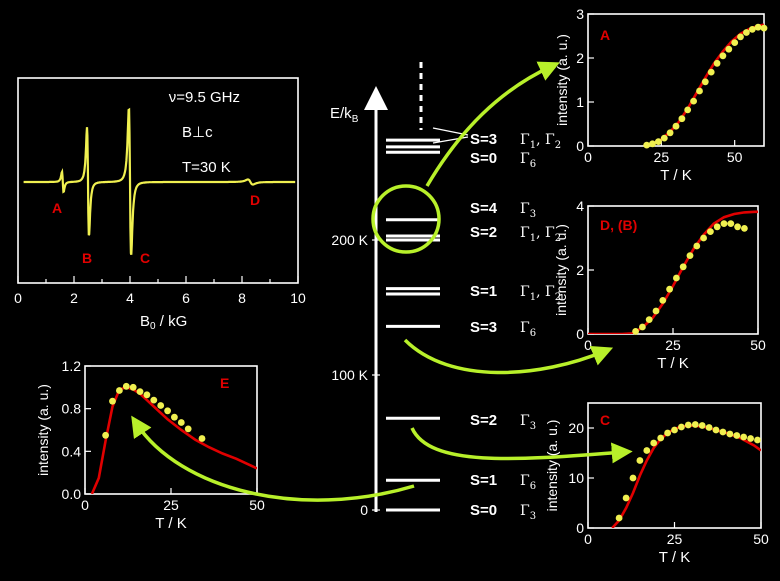 The height and width of the screenshot is (581, 780). I want to click on epr-peak-label-a: A, so click(57, 208).